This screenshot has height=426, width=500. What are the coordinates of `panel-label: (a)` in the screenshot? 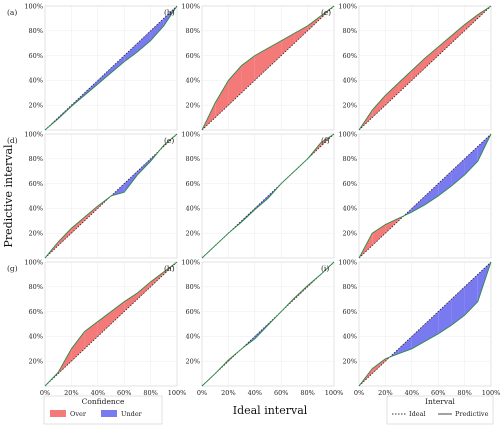 It's located at (12, 12).